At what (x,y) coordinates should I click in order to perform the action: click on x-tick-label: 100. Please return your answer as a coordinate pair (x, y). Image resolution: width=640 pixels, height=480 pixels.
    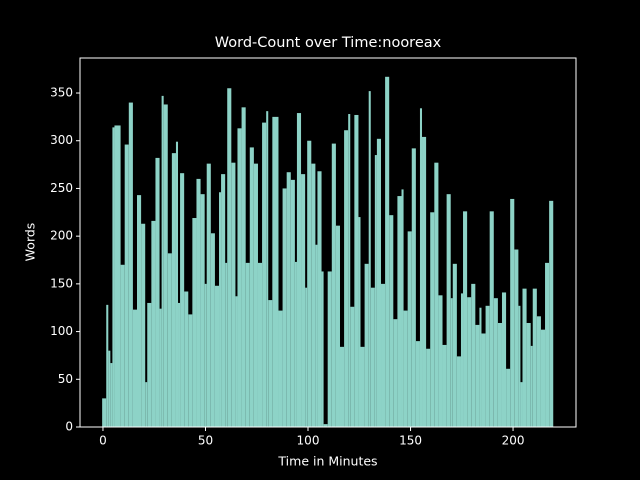
    Looking at the image, I should click on (308, 441).